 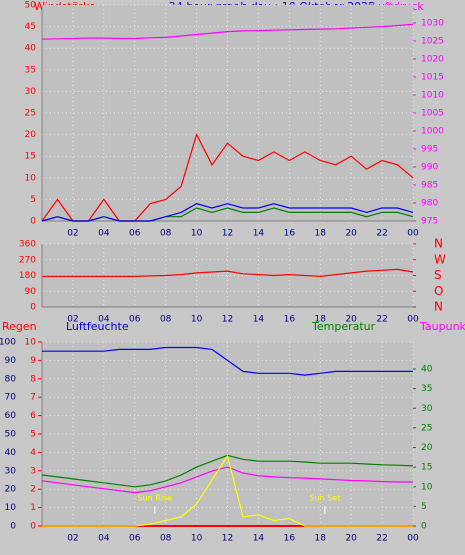 What do you see at coordinates (432, 78) in the screenshot?
I see `y2-tick-label: 1015` at bounding box center [432, 78].